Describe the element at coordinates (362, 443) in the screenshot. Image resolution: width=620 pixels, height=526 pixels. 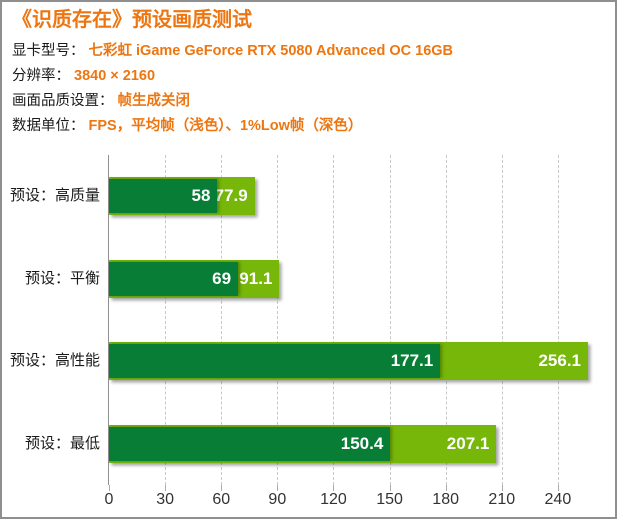
I see `value-label-low: 150.4` at that location.